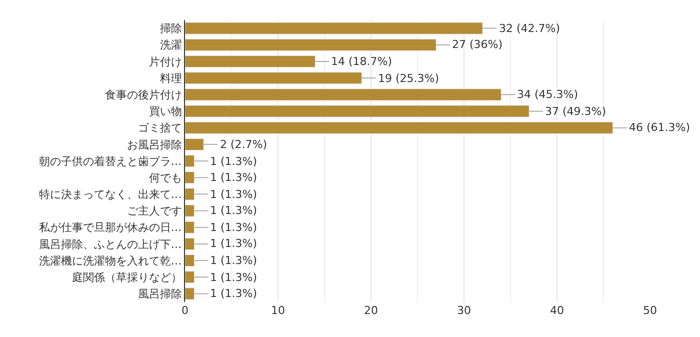 This screenshot has height=337, width=700. I want to click on x-tick-label: 20, so click(371, 310).